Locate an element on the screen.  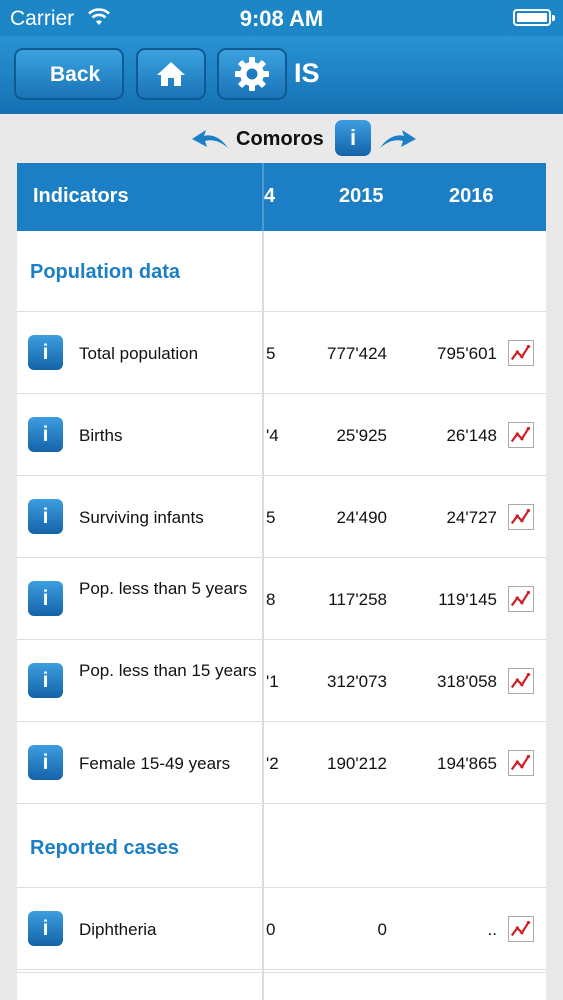
value-partial-year: '4 is located at coordinates (272, 435).